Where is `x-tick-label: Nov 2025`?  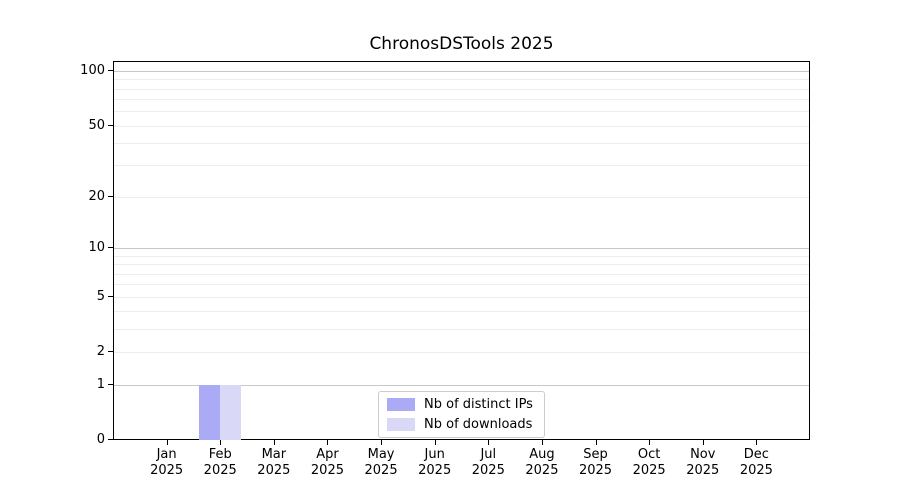 x-tick-label: Nov 2025 is located at coordinates (703, 462).